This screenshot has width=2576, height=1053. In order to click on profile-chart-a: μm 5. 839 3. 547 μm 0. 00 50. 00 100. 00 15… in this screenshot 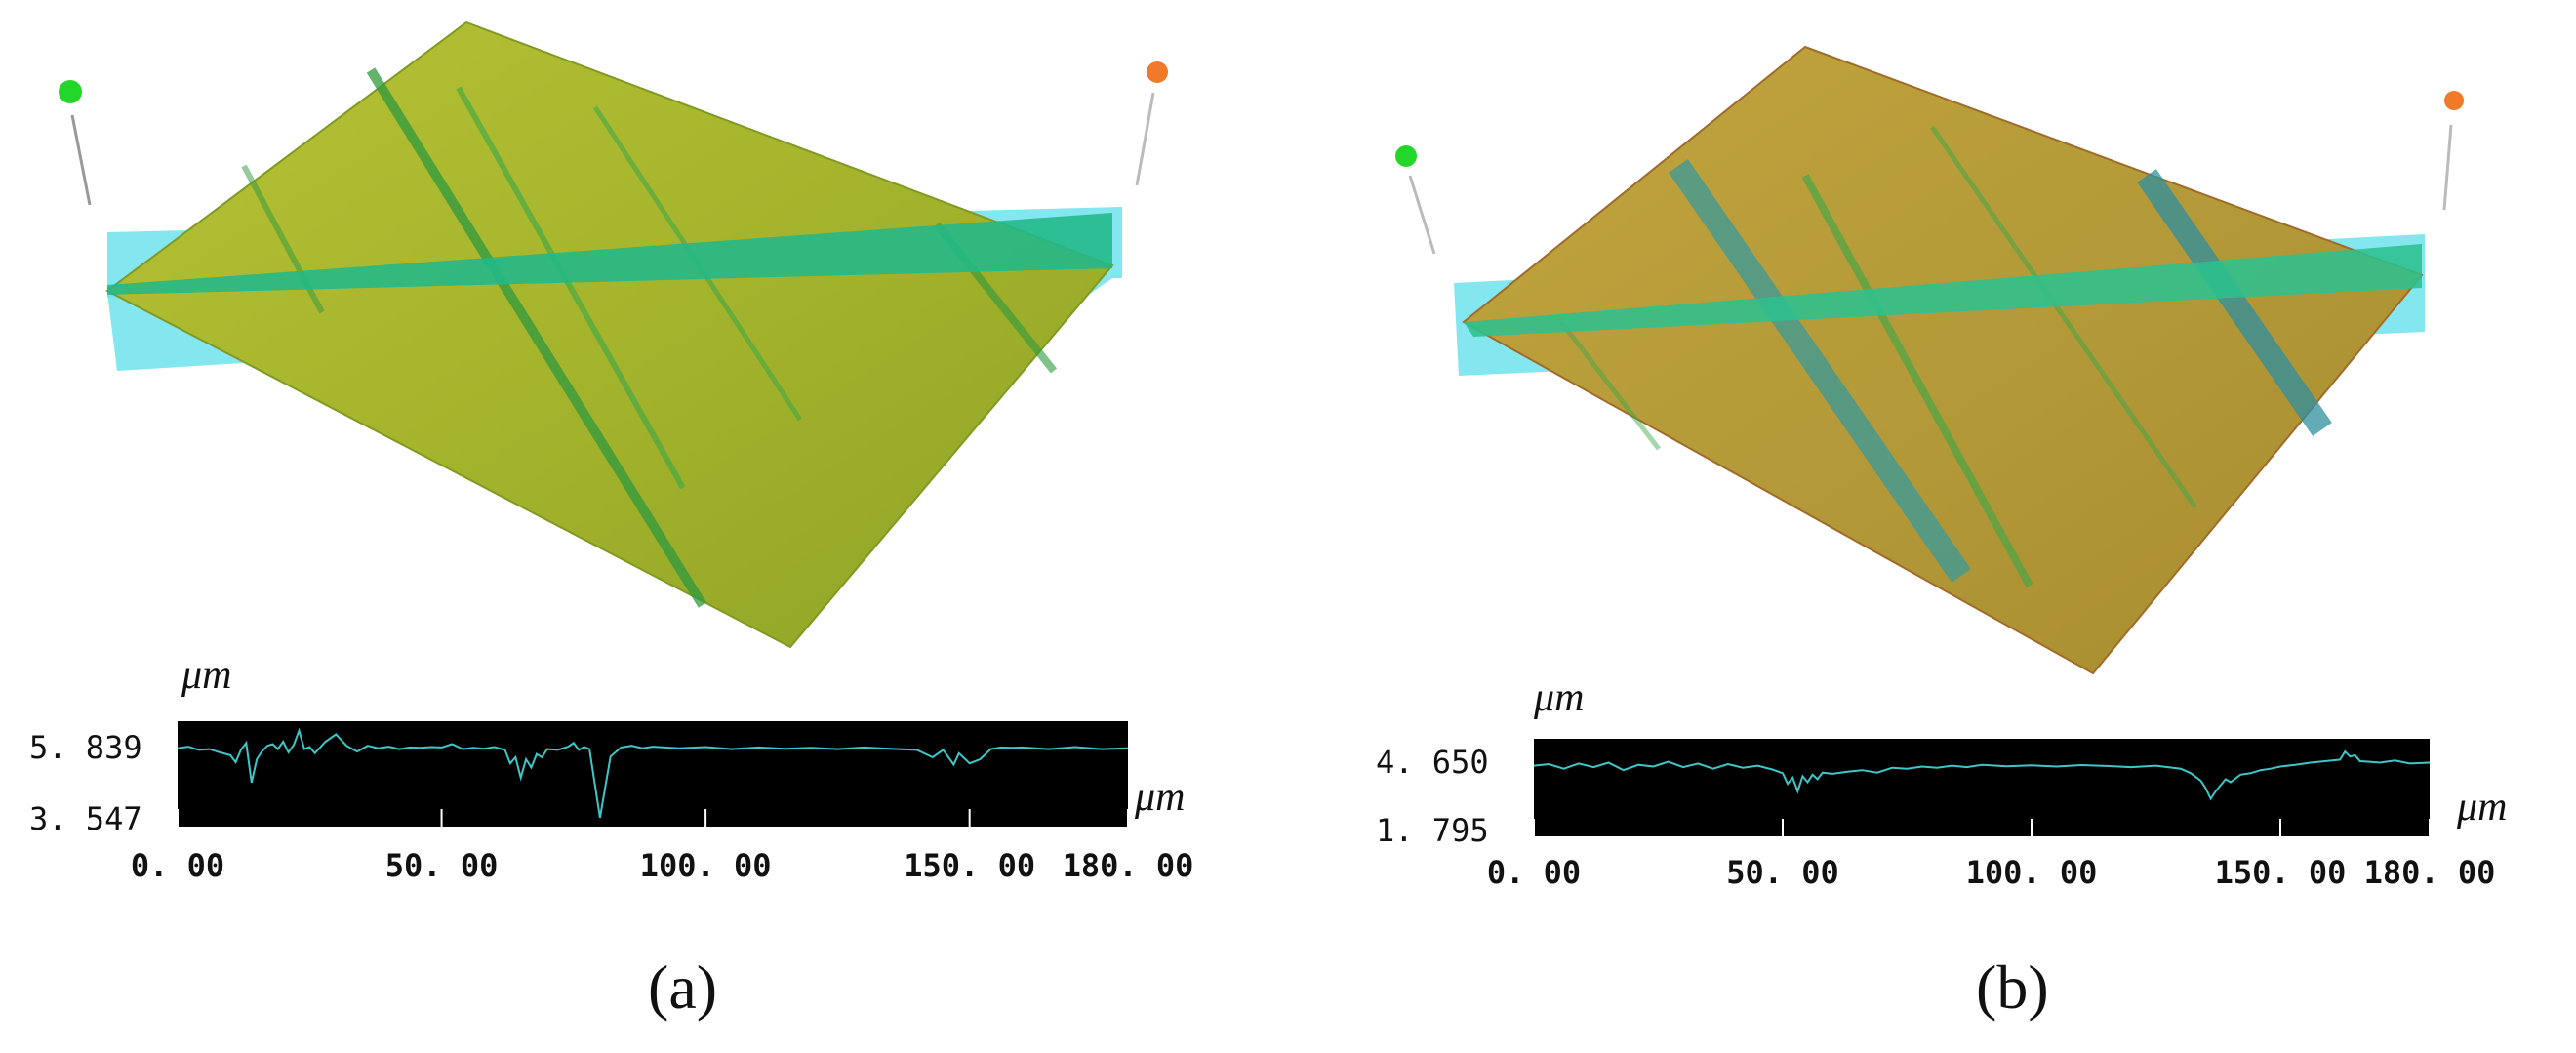, I will do `click(611, 769)`.